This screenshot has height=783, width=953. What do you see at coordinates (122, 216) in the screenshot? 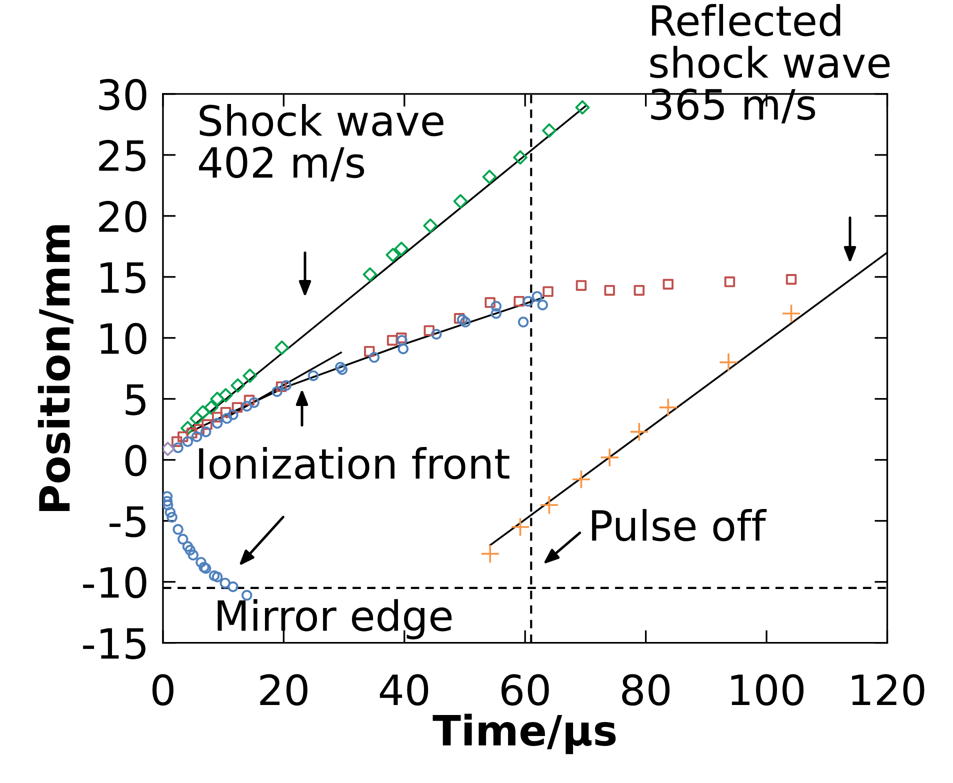
I see `y-tick-label: 20` at bounding box center [122, 216].